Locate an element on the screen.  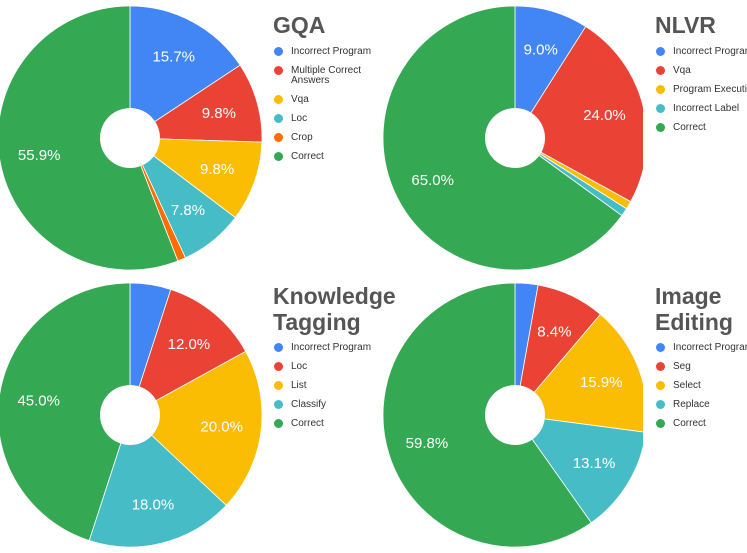
slice-label-seg: 8.4% is located at coordinates (554, 331).